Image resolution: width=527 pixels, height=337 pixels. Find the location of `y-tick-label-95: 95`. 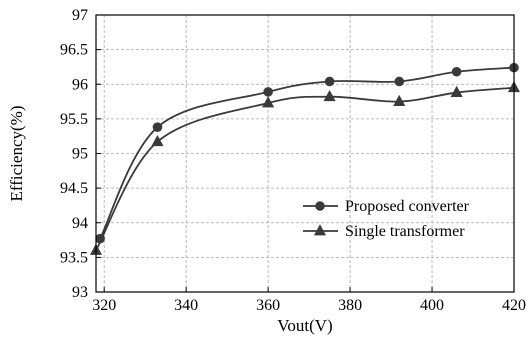

y-tick-label-95: 95 is located at coordinates (80, 154).